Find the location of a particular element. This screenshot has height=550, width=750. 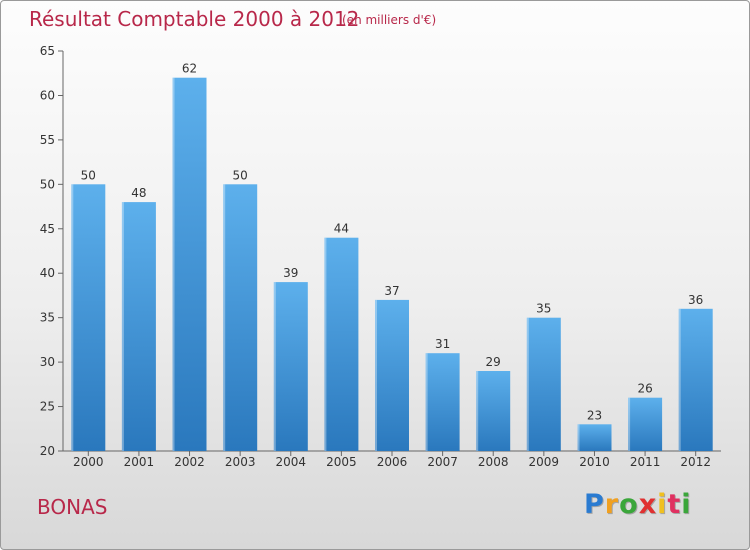

data-label: 23 is located at coordinates (594, 415).